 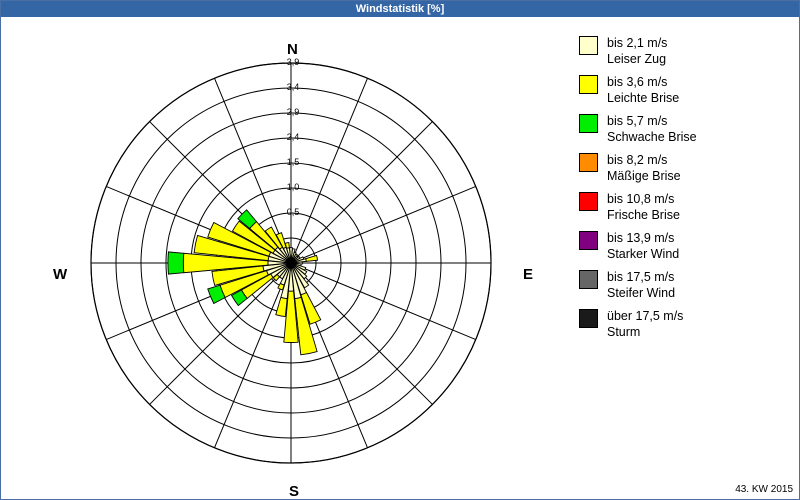 I want to click on footer-week-label: 43. KW 2015, so click(x=764, y=489).